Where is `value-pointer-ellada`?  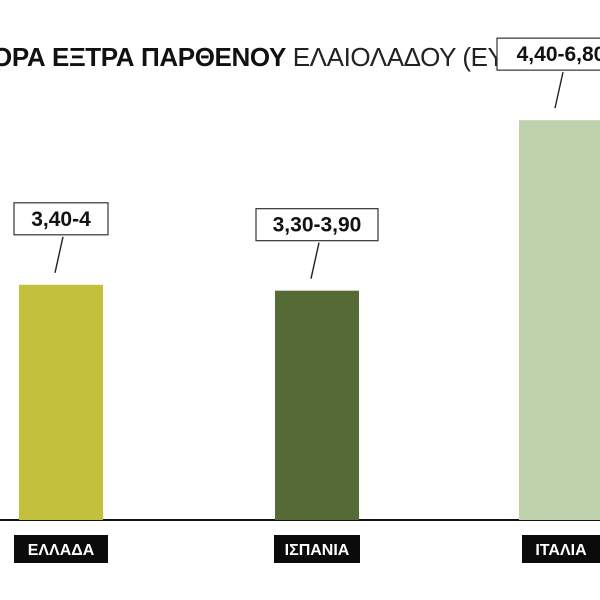
value-pointer-ellada is located at coordinates (59, 254).